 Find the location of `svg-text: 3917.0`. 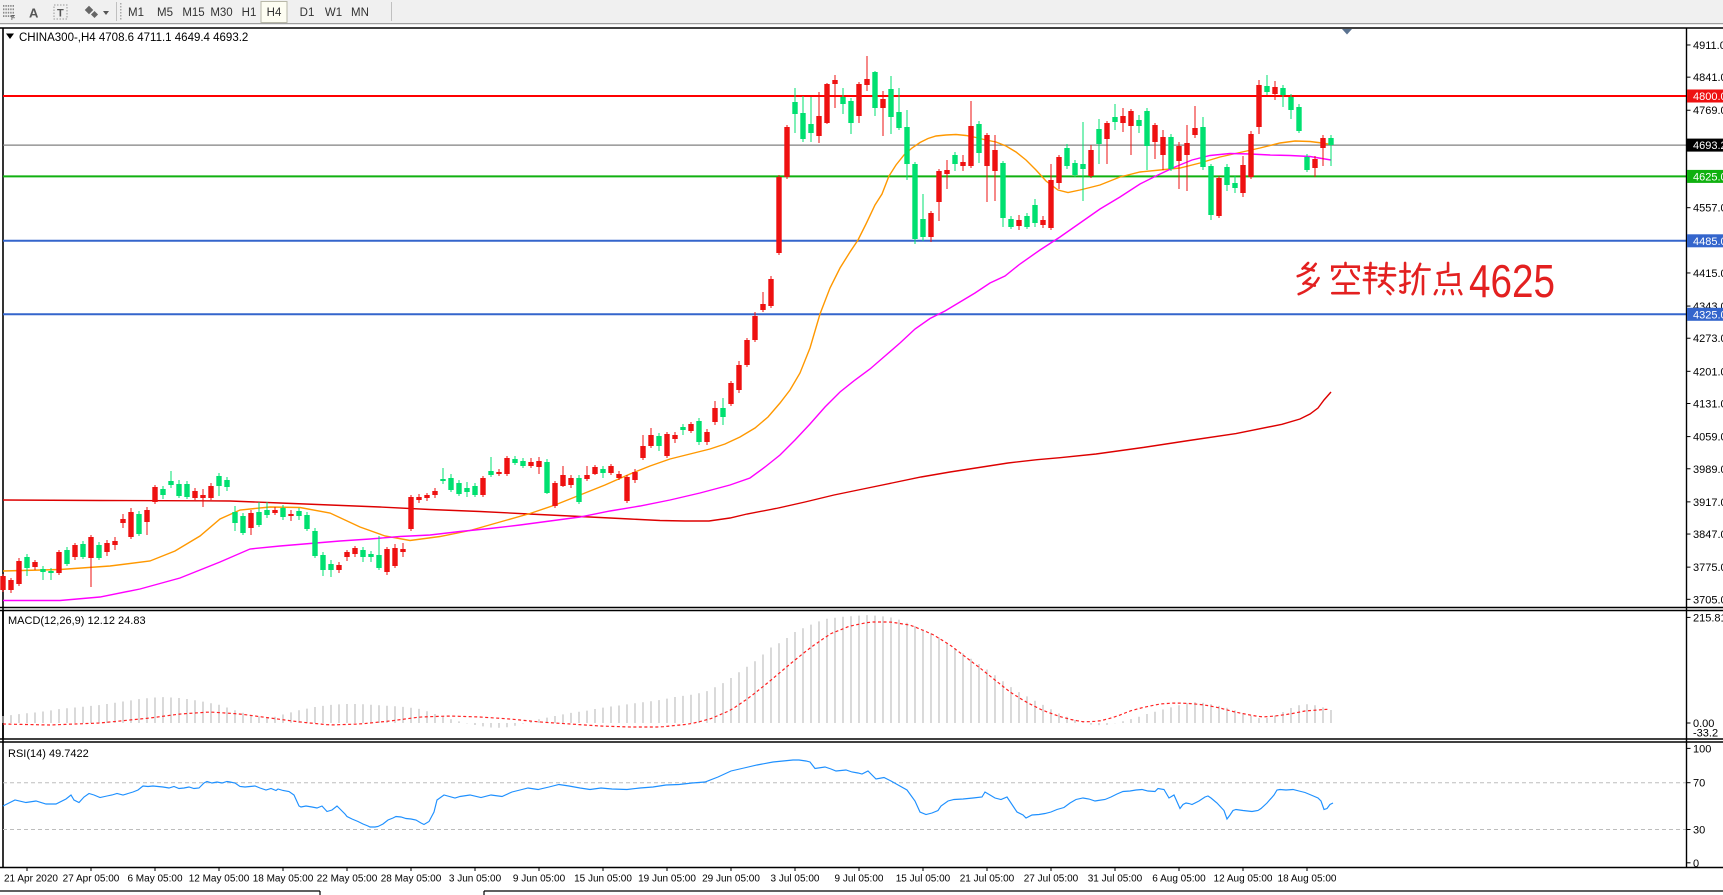

svg-text: 3917.0 is located at coordinates (1708, 503).